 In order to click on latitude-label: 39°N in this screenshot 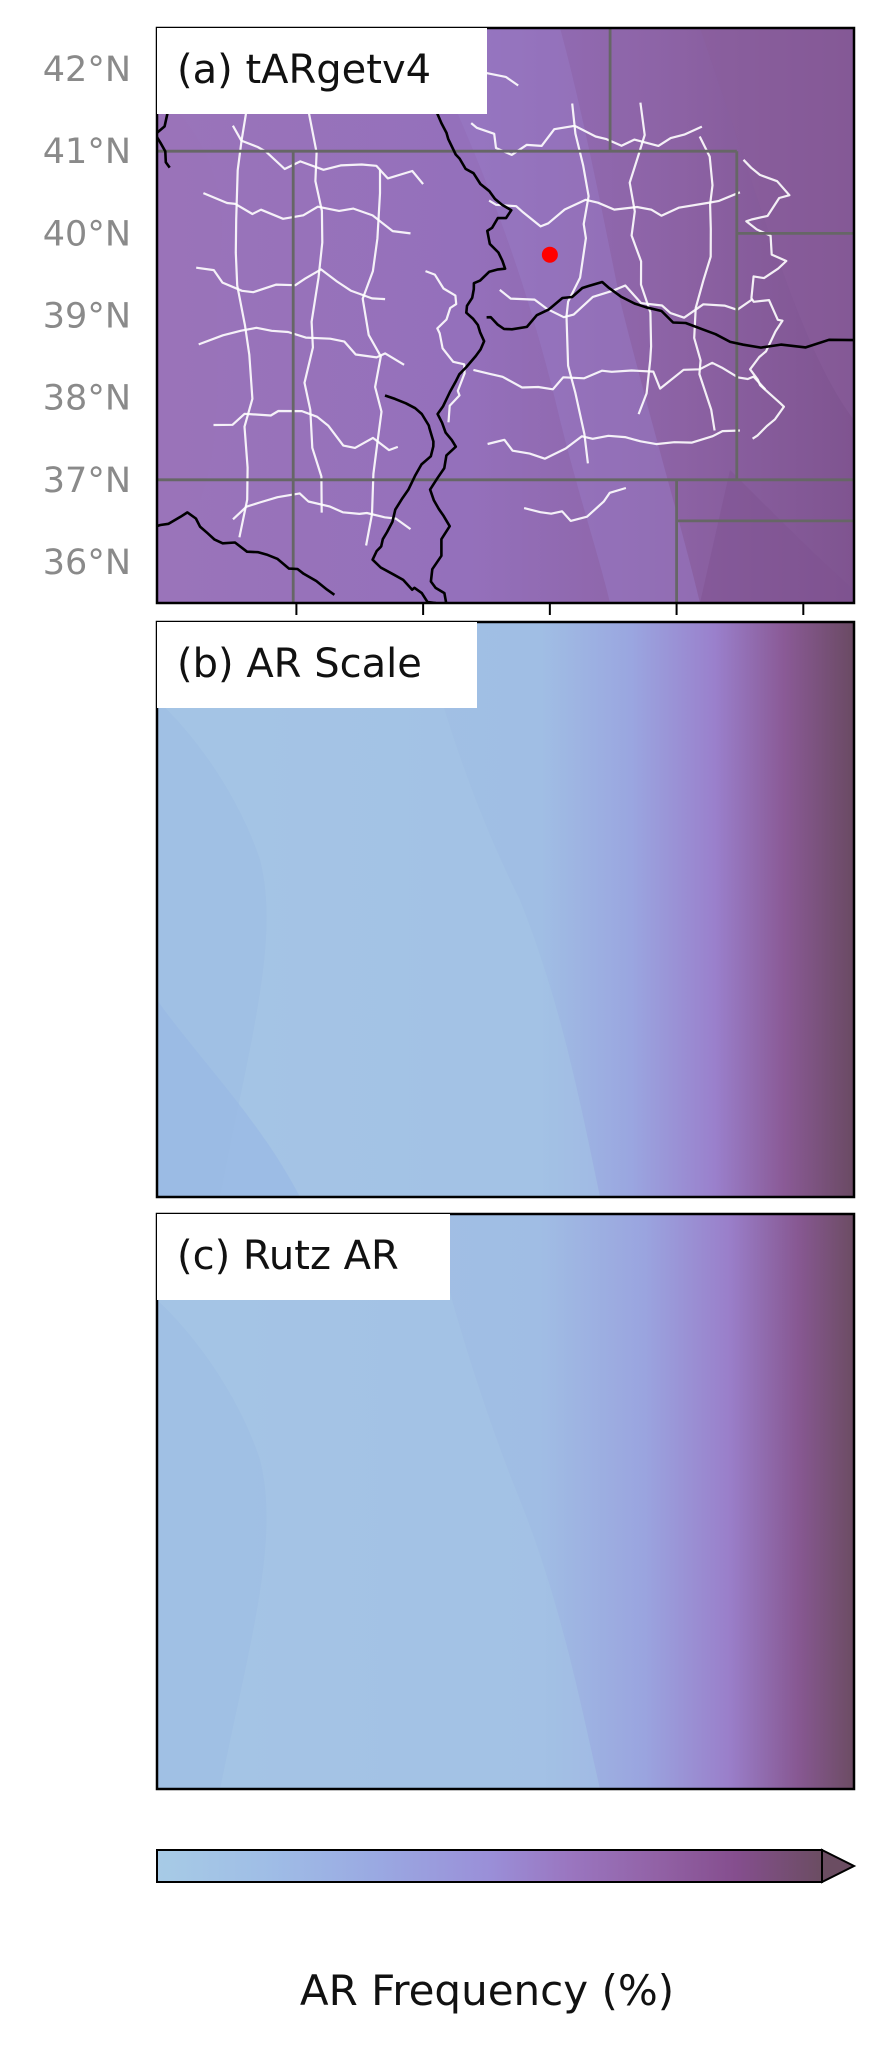, I will do `click(87, 317)`.